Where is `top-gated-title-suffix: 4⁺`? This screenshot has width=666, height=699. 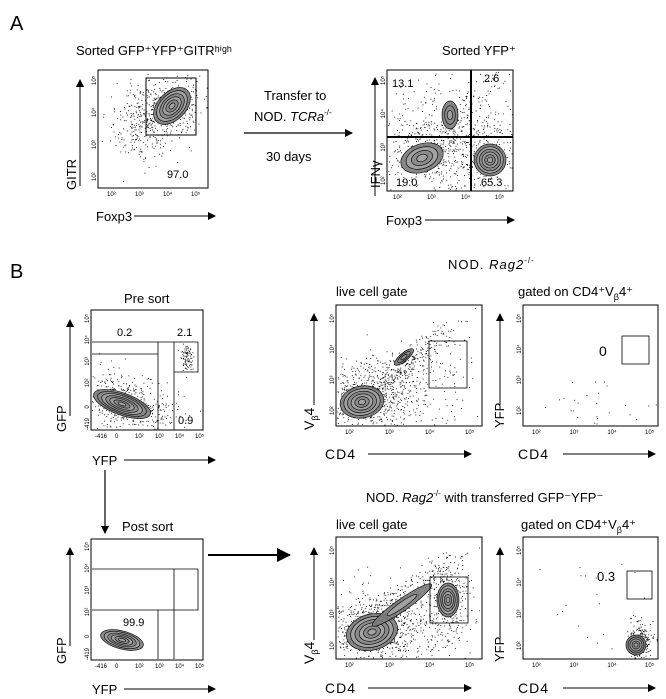 top-gated-title-suffix: 4⁺ is located at coordinates (626, 291).